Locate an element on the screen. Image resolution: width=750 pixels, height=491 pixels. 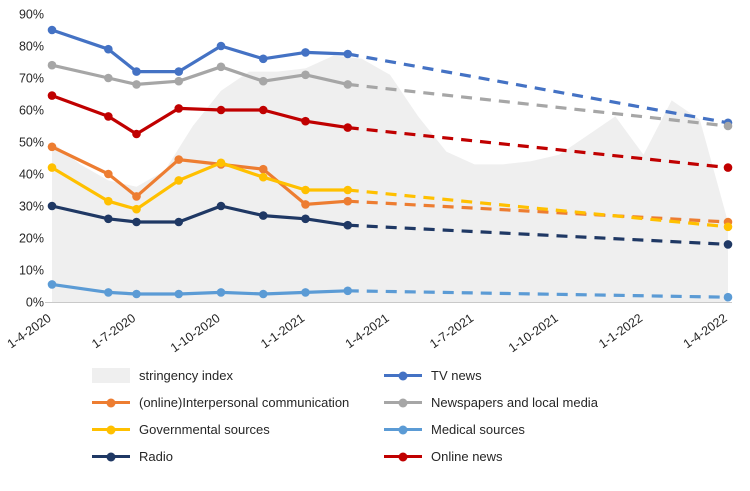
y-axis-tick-label: 50% is located at coordinates (31, 143).